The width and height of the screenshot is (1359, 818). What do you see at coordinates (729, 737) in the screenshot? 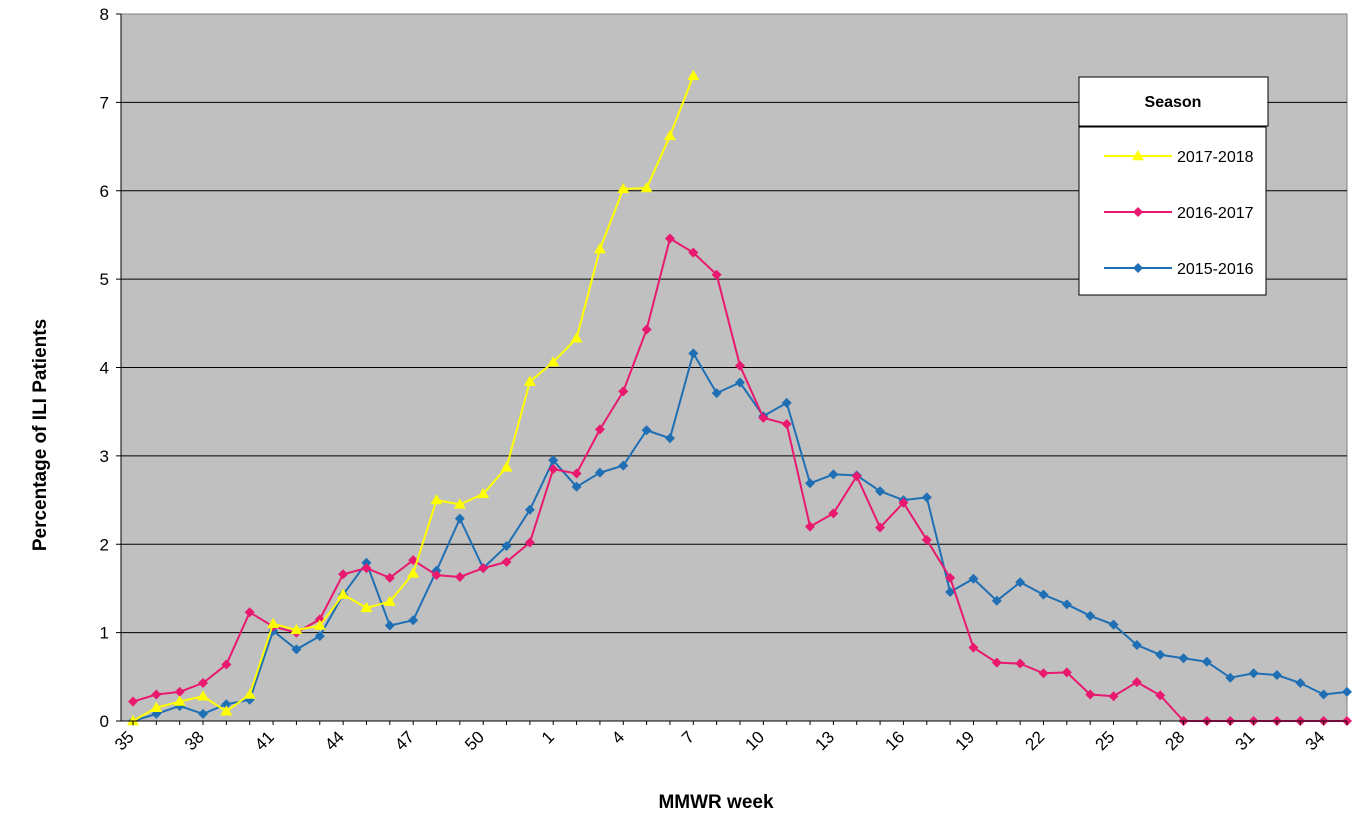
I see `x-axis: 35 38 41 44 47 50 1 4 7 10 13 16 19 22 25 28 31 34` at bounding box center [729, 737].